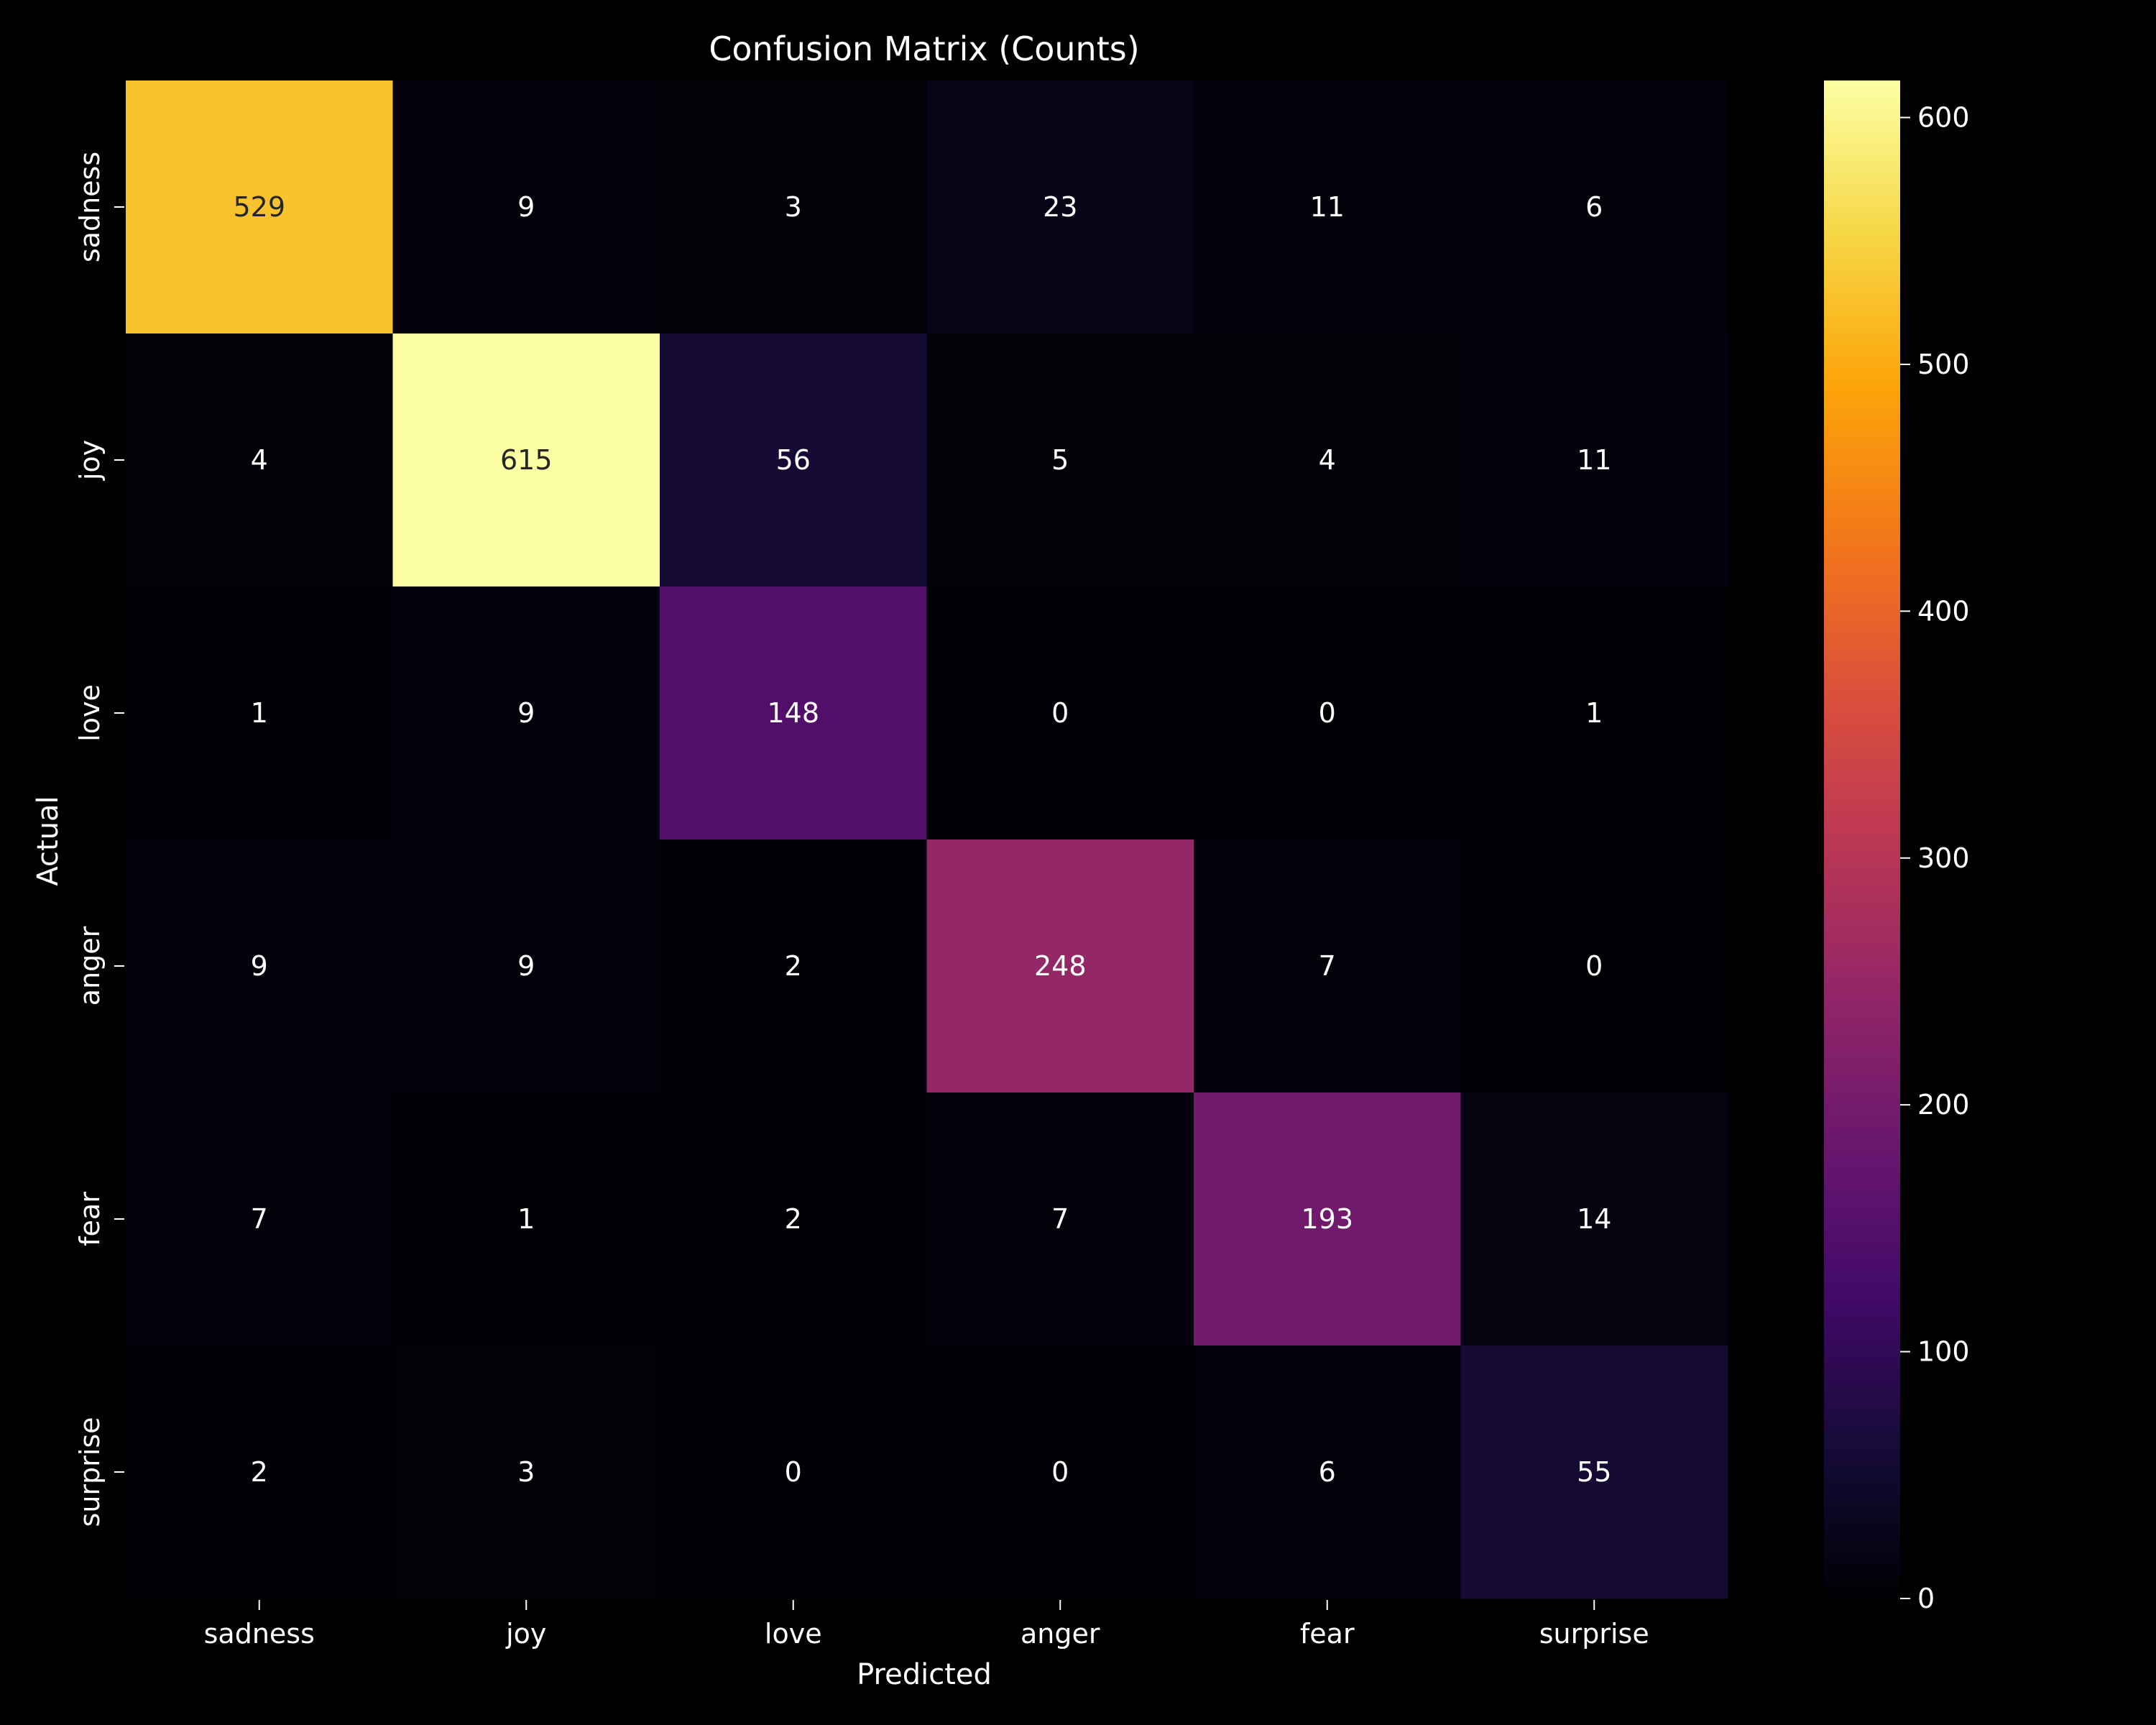  Describe the element at coordinates (794, 1634) in the screenshot. I see `x-tick-label: love` at that location.